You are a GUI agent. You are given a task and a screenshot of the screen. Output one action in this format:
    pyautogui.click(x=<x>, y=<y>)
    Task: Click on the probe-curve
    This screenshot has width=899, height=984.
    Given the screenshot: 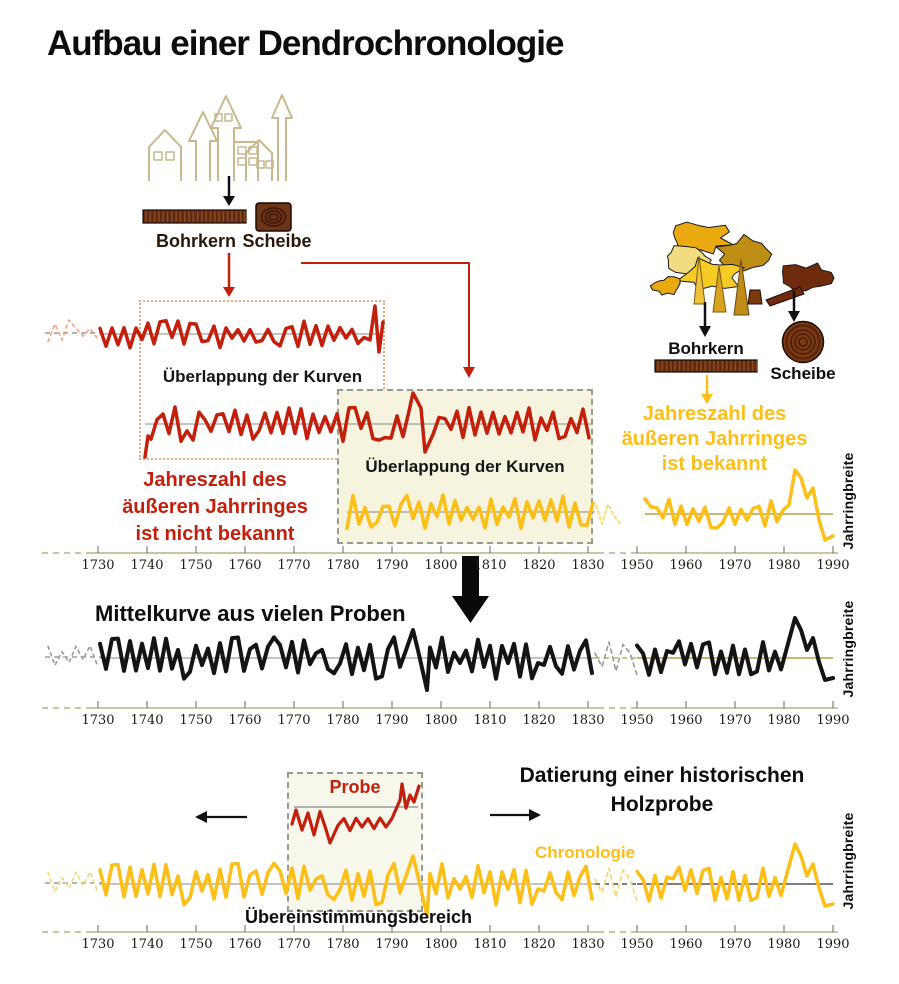 What is the action you would take?
    pyautogui.click(x=355, y=813)
    